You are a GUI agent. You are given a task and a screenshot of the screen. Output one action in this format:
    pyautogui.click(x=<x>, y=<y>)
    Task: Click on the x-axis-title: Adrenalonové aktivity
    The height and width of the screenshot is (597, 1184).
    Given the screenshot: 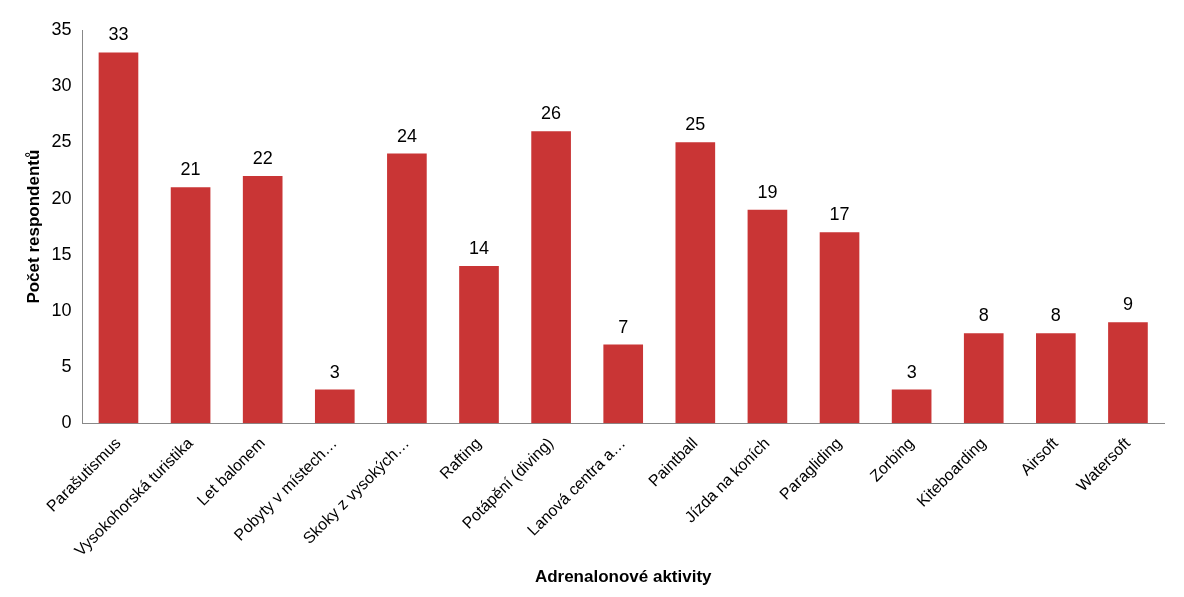 What is the action you would take?
    pyautogui.click(x=623, y=577)
    